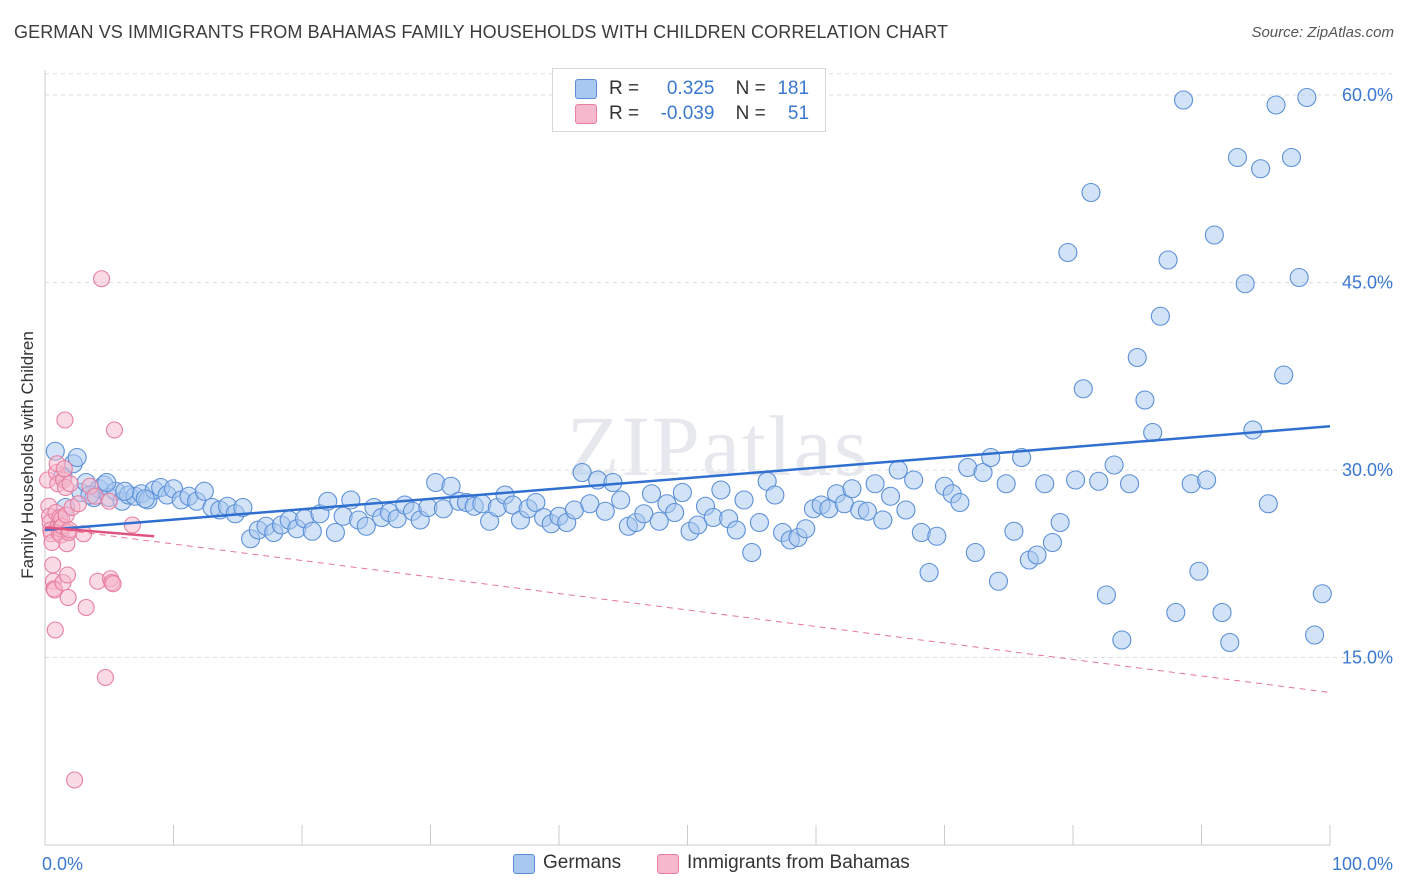  Describe the element at coordinates (750, 113) in the screenshot. I see `legend-n-label: N =` at that location.